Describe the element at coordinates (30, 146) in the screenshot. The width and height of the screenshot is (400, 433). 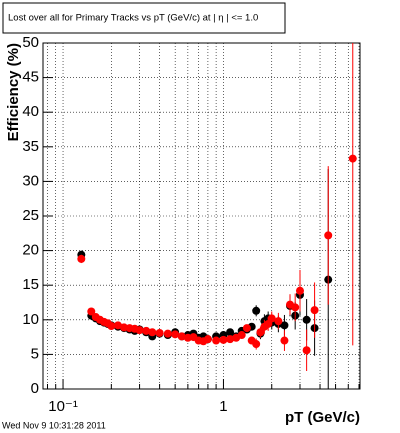
I see `y-tick-label: 35` at that location.